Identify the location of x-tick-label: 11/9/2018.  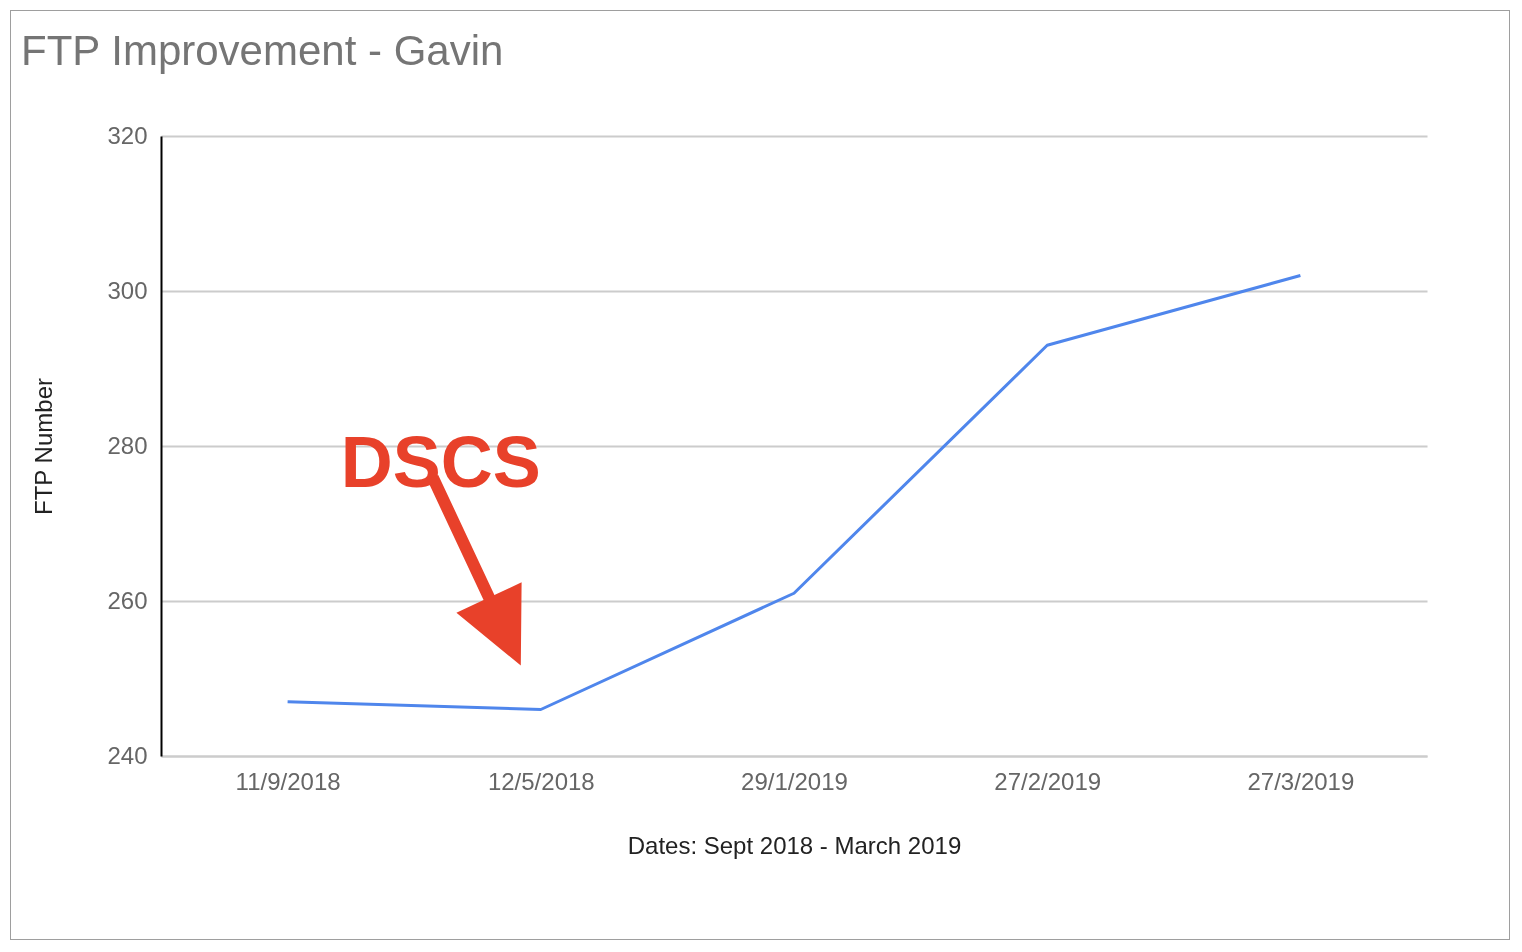
(288, 781).